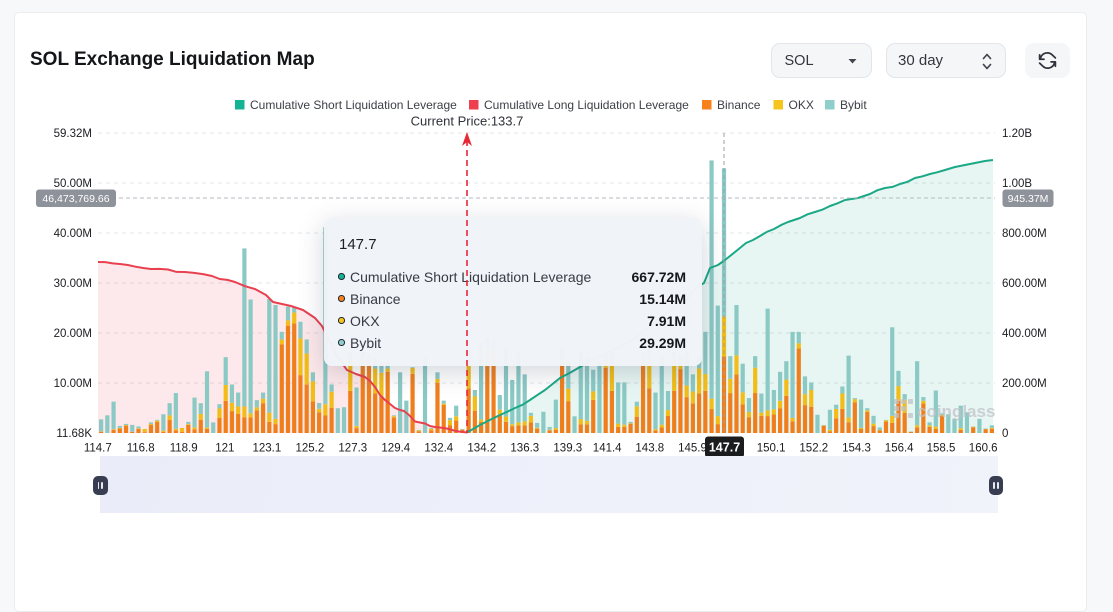 The image size is (1113, 612). What do you see at coordinates (73, 384) in the screenshot?
I see `svg-text: 10.00M` at bounding box center [73, 384].